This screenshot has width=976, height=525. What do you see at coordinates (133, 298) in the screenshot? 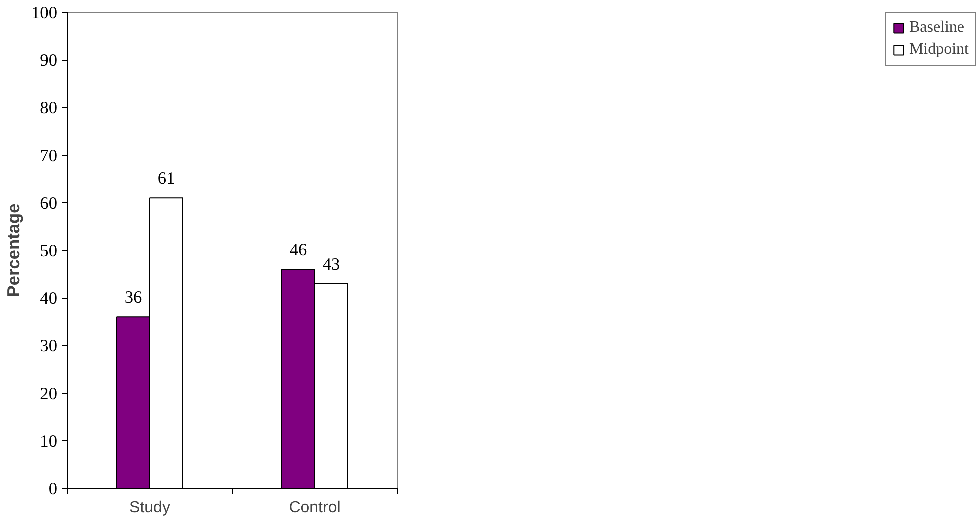
I see `data-label: 36` at bounding box center [133, 298].